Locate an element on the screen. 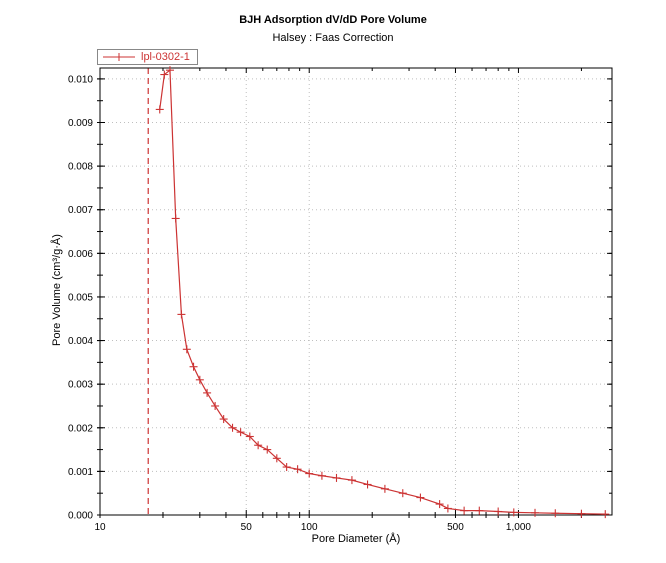 The width and height of the screenshot is (666, 563). x-tick-label: 10 is located at coordinates (100, 527).